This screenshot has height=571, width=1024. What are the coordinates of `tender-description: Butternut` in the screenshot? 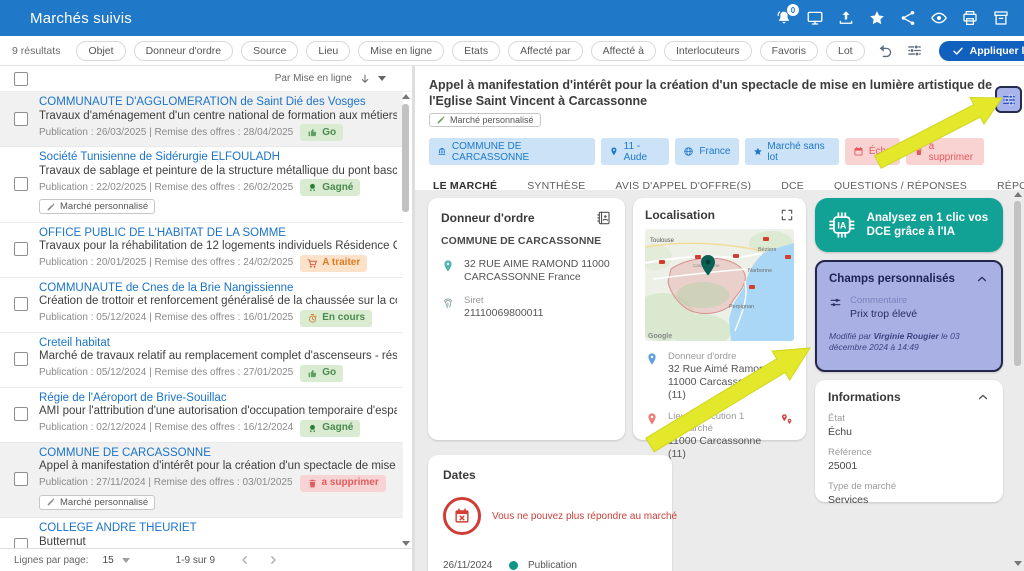 It's located at (62, 541).